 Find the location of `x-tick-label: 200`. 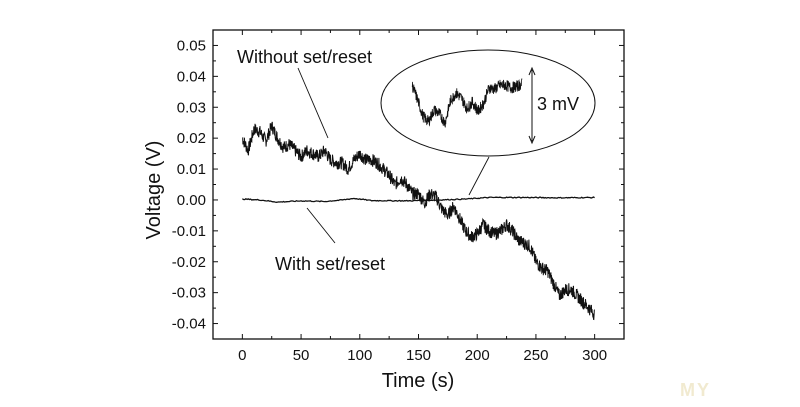

x-tick-label: 200 is located at coordinates (477, 355).